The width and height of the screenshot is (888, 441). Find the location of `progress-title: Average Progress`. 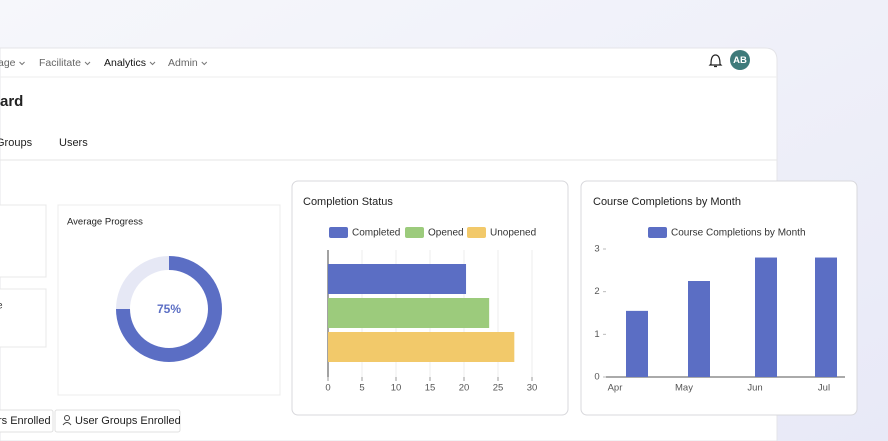

progress-title: Average Progress is located at coordinates (105, 222).